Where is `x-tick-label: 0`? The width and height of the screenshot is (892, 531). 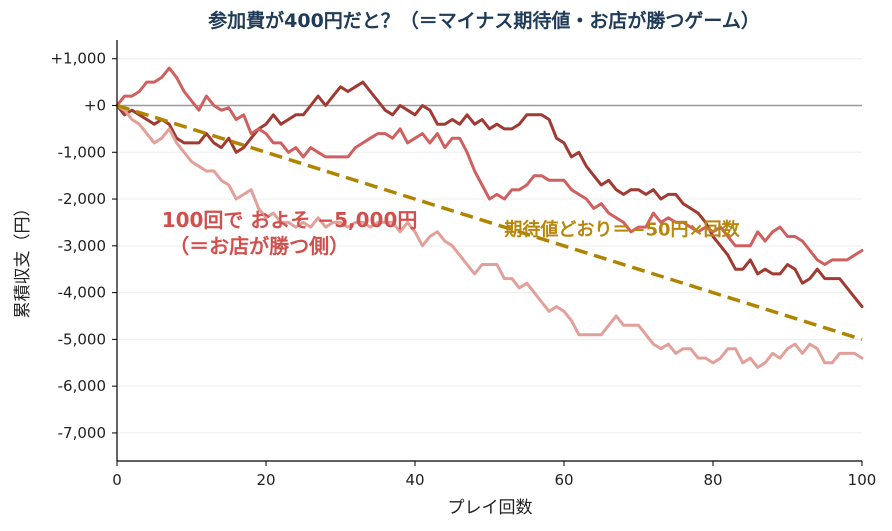 x-tick-label: 0 is located at coordinates (117, 480).